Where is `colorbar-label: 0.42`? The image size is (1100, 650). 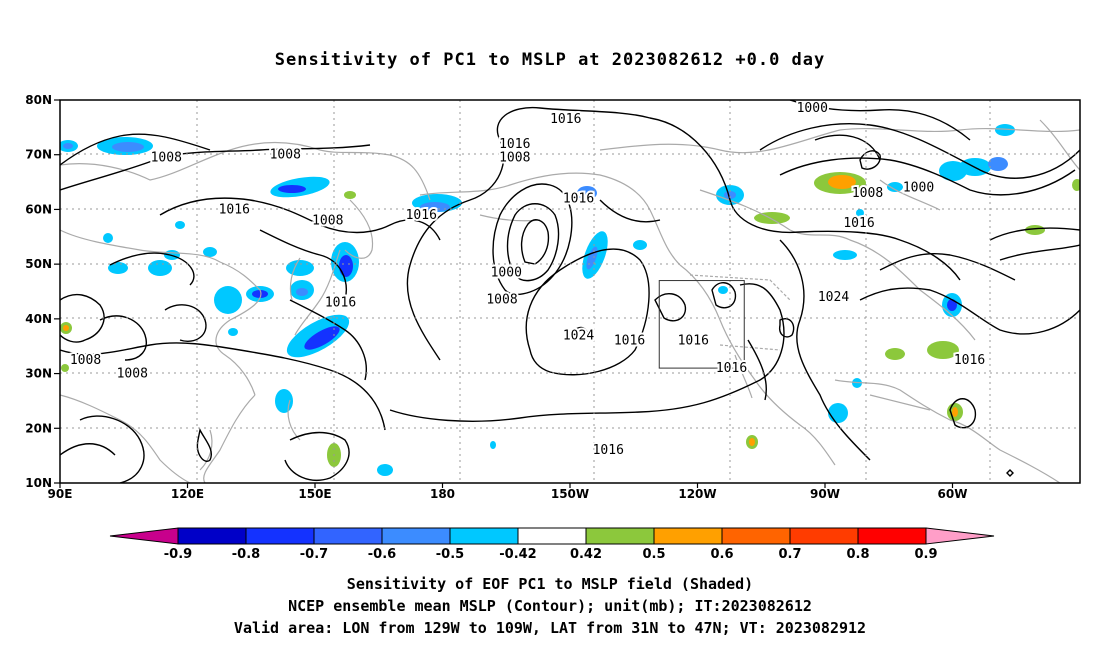
colorbar-label: 0.42 is located at coordinates (586, 554).